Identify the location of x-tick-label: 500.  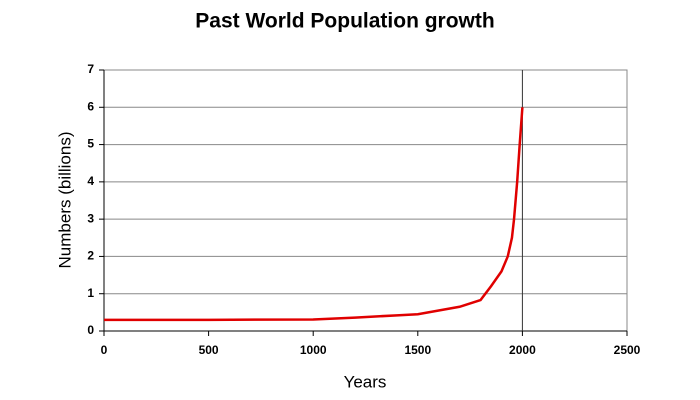
(209, 350).